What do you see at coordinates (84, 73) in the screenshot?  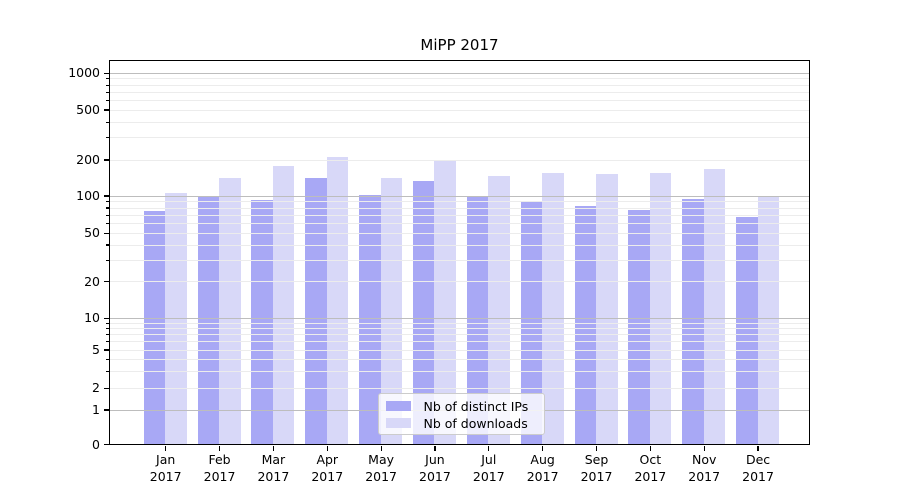 I see `y-tick-label: 1000` at bounding box center [84, 73].